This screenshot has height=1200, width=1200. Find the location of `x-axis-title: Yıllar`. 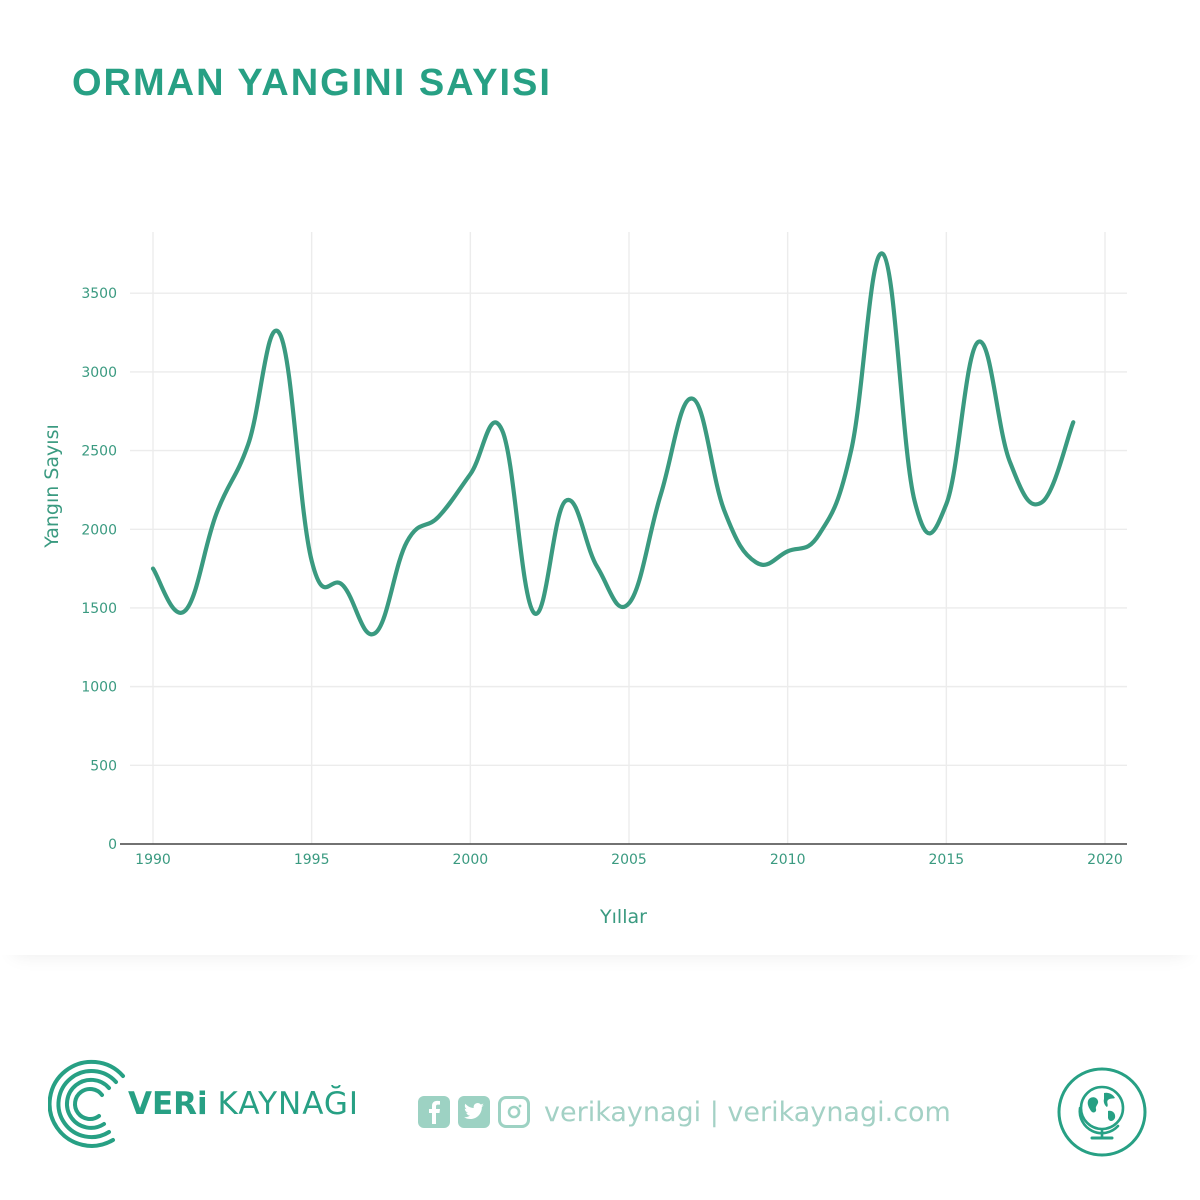

x-axis-title: Yıllar is located at coordinates (623, 917).